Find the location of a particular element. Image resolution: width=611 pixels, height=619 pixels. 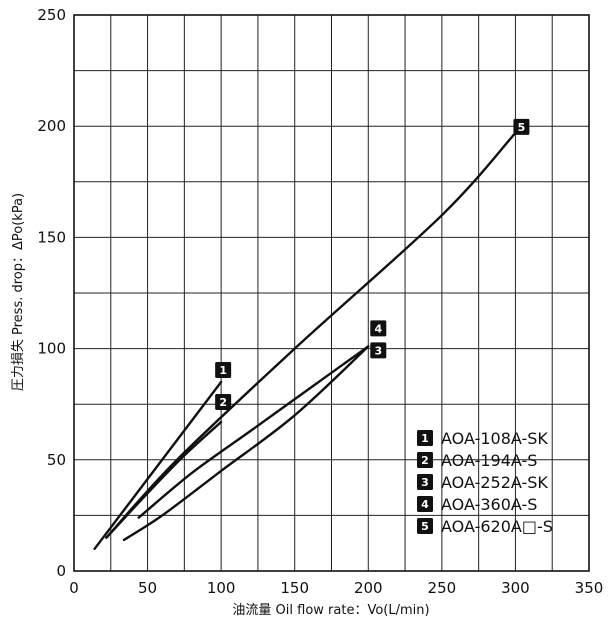

legend-label: AOA-620A□-S is located at coordinates (497, 526).